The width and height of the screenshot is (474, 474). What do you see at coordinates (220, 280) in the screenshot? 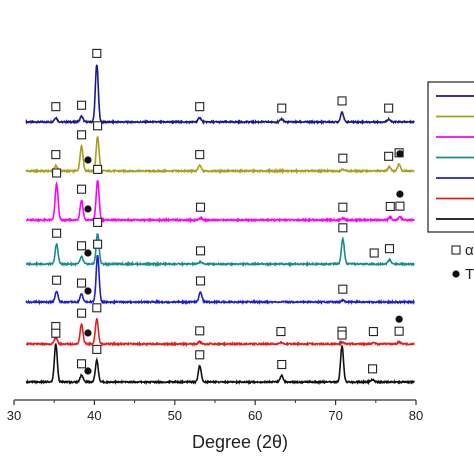
I see `series-5-line` at bounding box center [220, 280].